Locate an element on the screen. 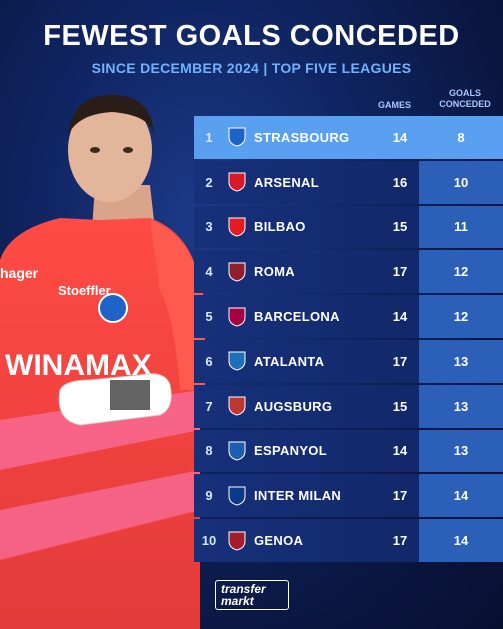 This screenshot has height=629, width=503. espanyol-crest-icon is located at coordinates (237, 451).